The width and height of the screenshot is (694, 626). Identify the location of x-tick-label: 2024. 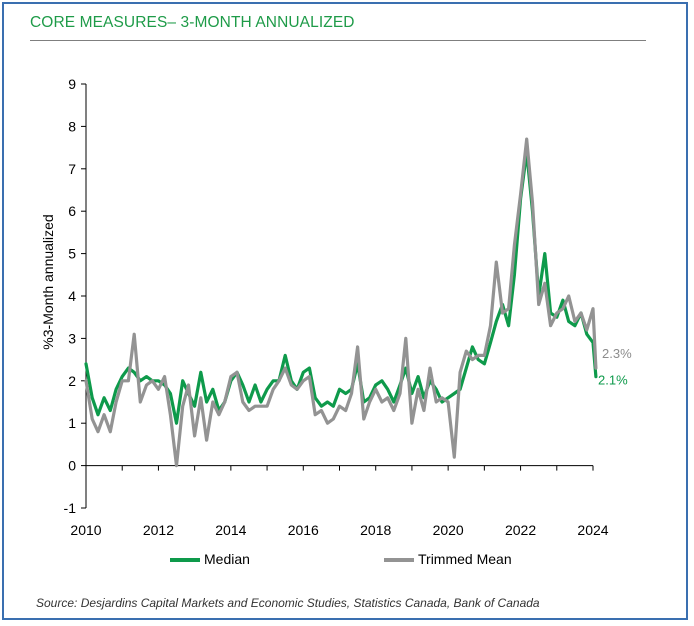
(592, 530).